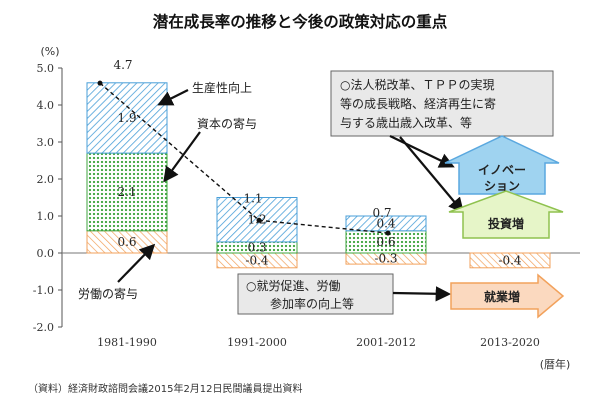  I want to click on annotation-capital: 資本の寄与, so click(210, 149).